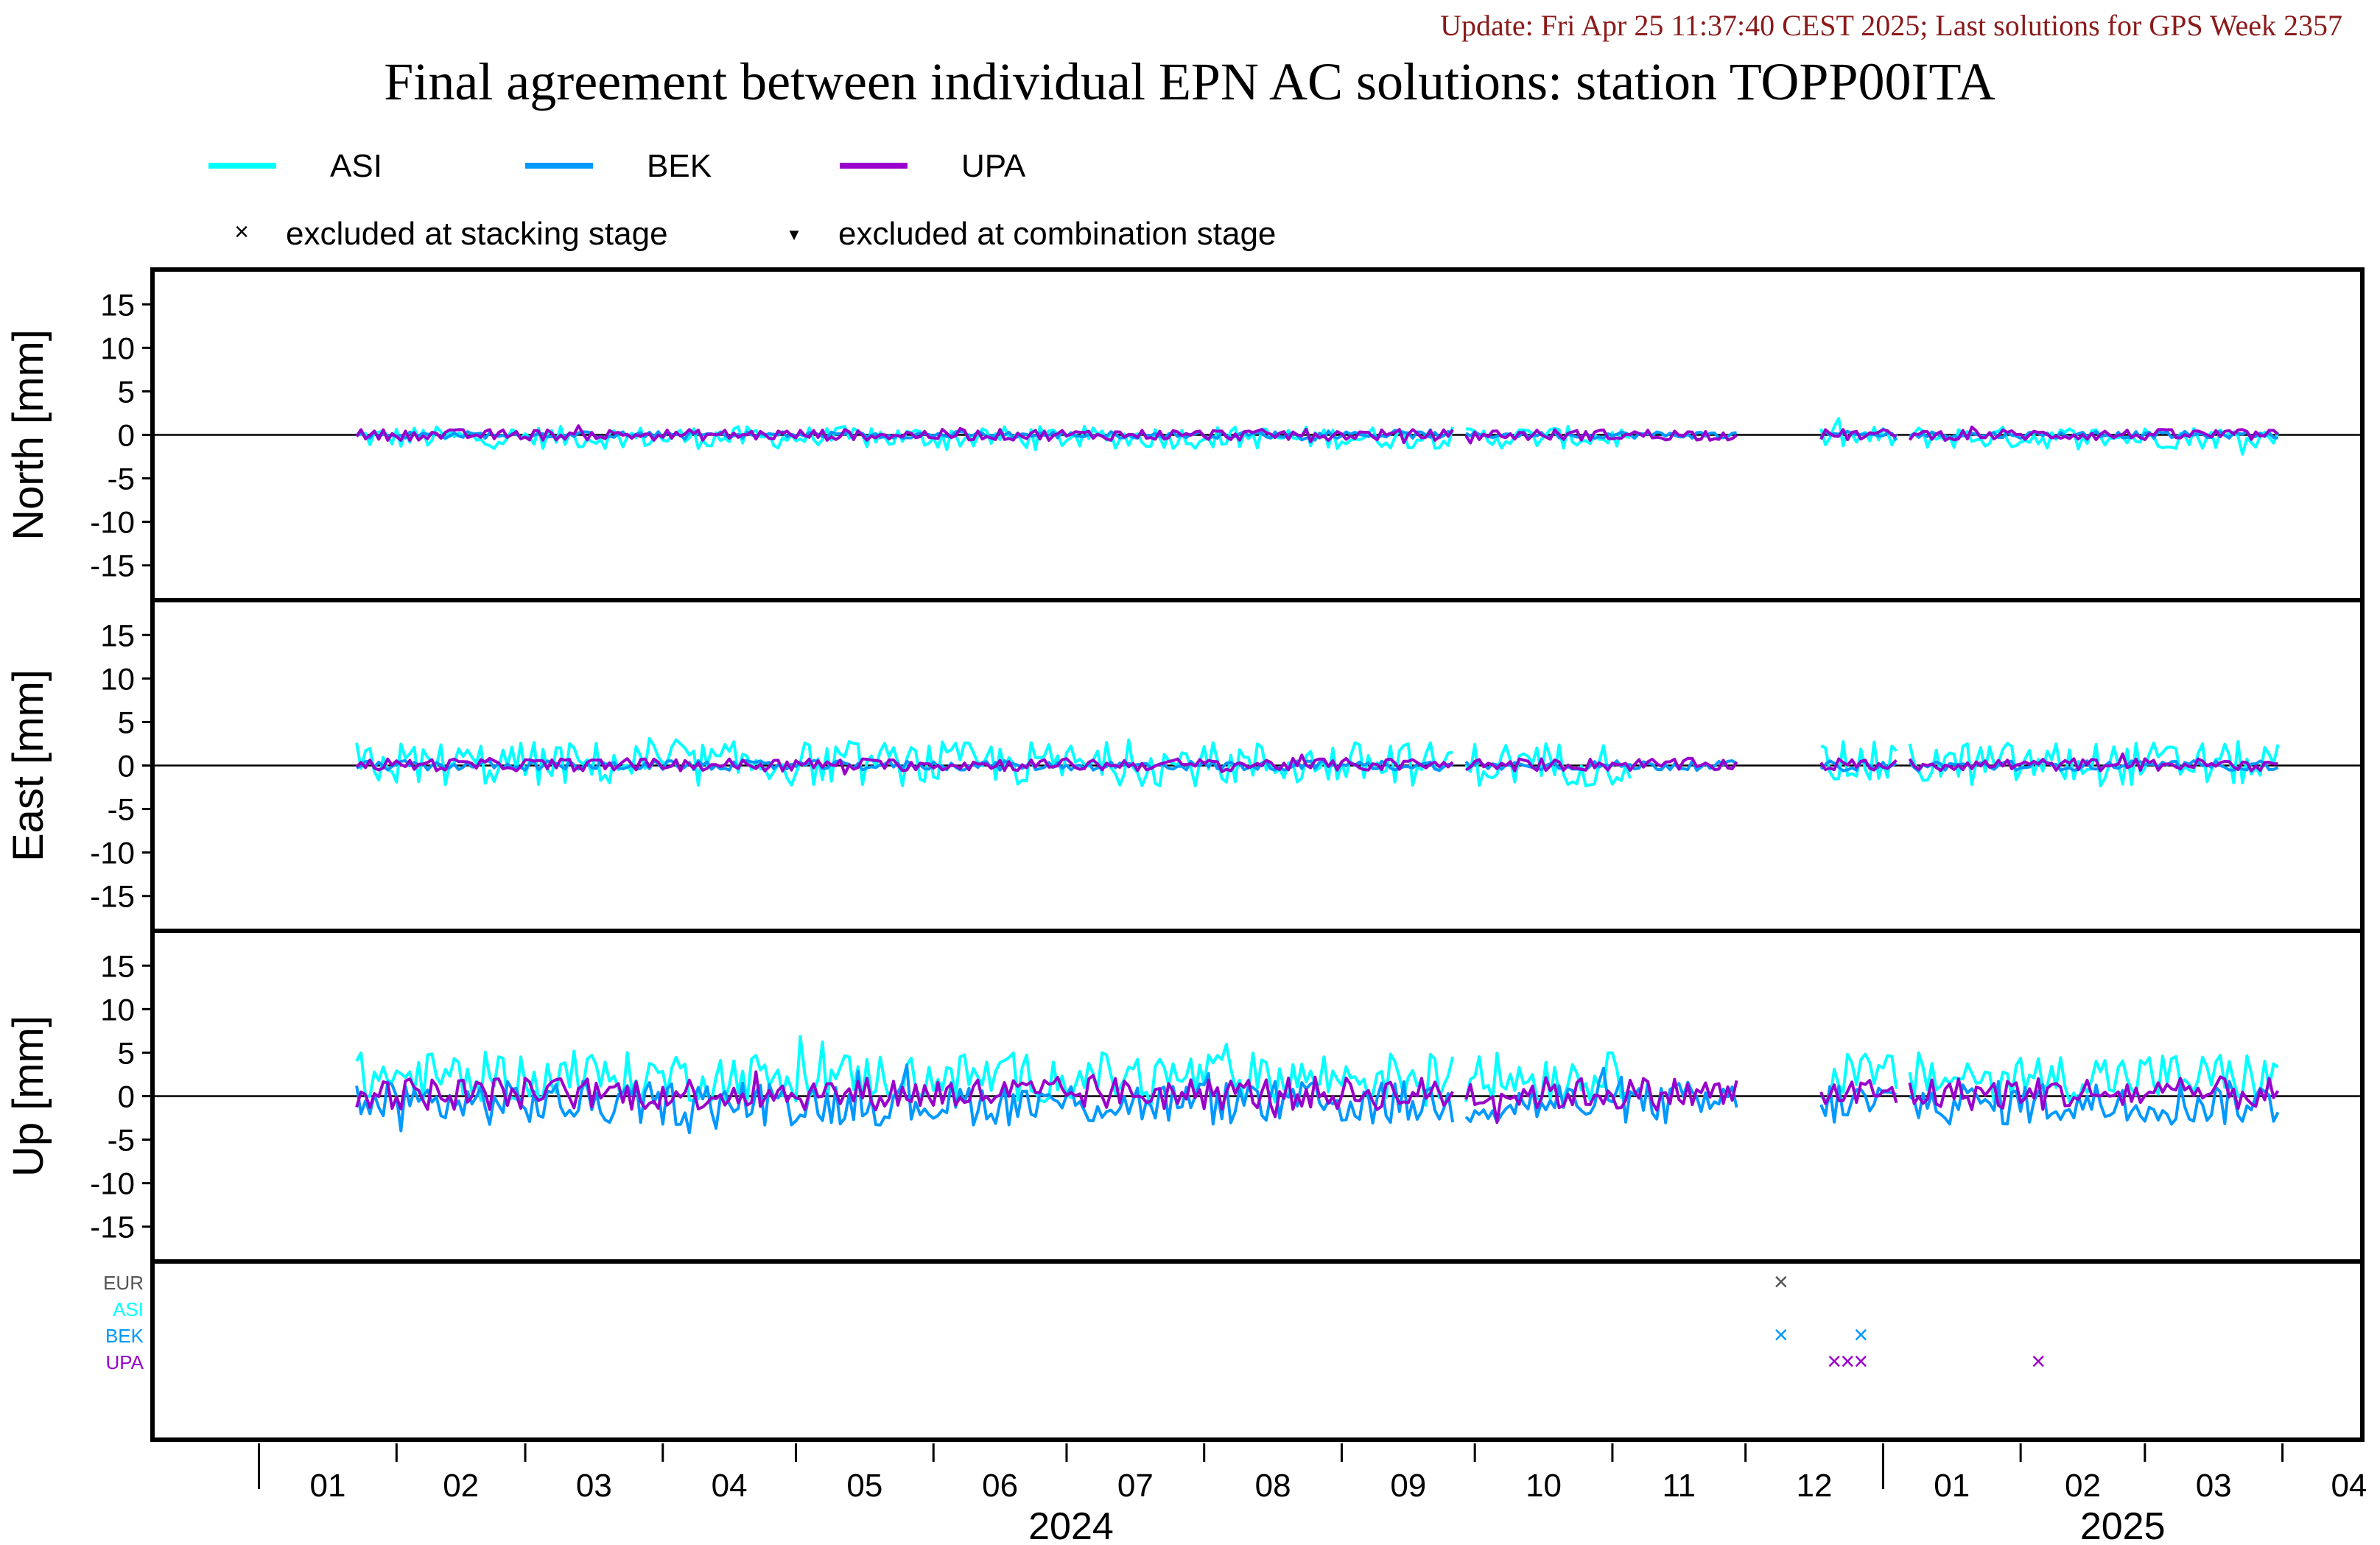 The image size is (2380, 1545). I want to click on exclusion-row-label: EUR, so click(123, 1283).